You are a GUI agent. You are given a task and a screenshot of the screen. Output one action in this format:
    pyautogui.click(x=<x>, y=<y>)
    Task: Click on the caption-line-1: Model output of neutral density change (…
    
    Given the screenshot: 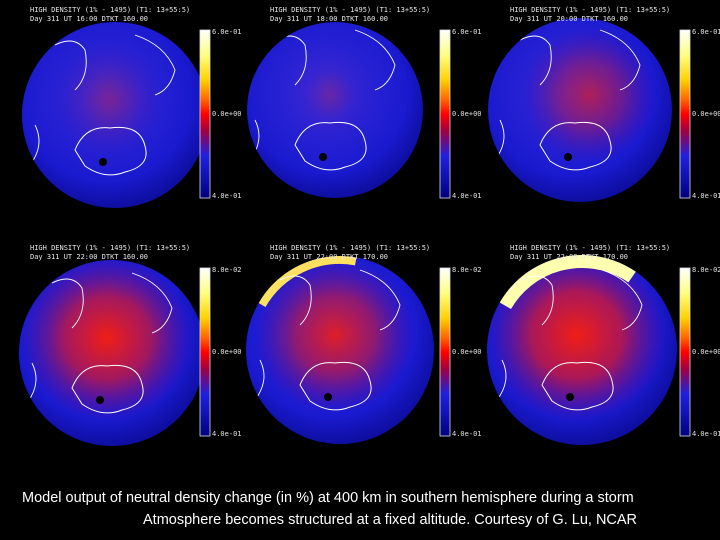 What is the action you would take?
    pyautogui.click(x=328, y=498)
    